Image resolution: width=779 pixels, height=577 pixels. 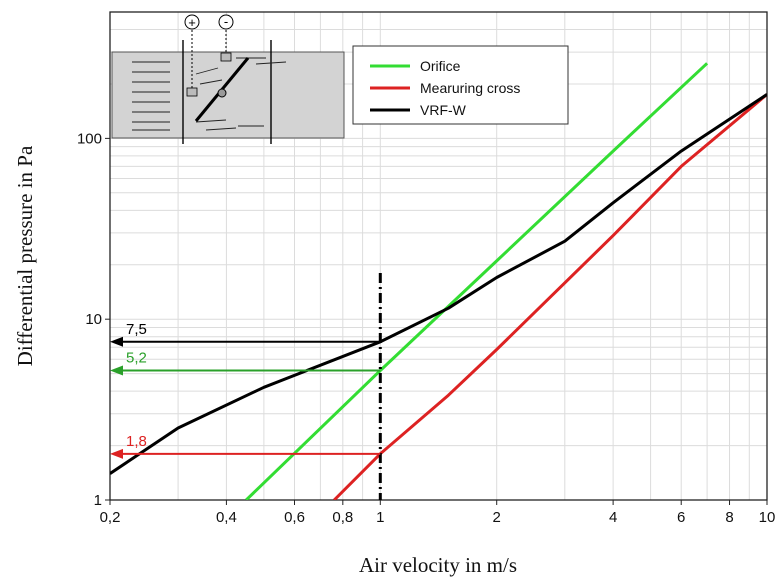 What do you see at coordinates (443, 110) in the screenshot?
I see `legend-label-vrf-w: VRF-W` at bounding box center [443, 110].